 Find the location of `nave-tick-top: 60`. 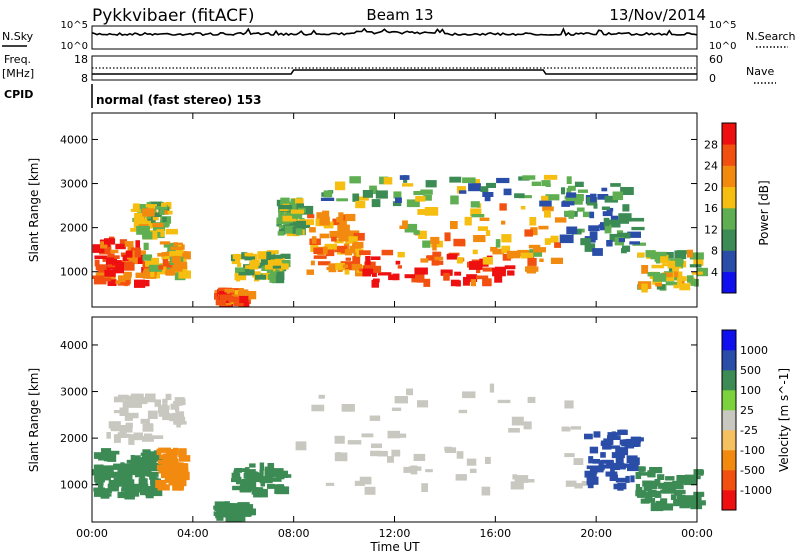

nave-tick-top: 60 is located at coordinates (716, 59).